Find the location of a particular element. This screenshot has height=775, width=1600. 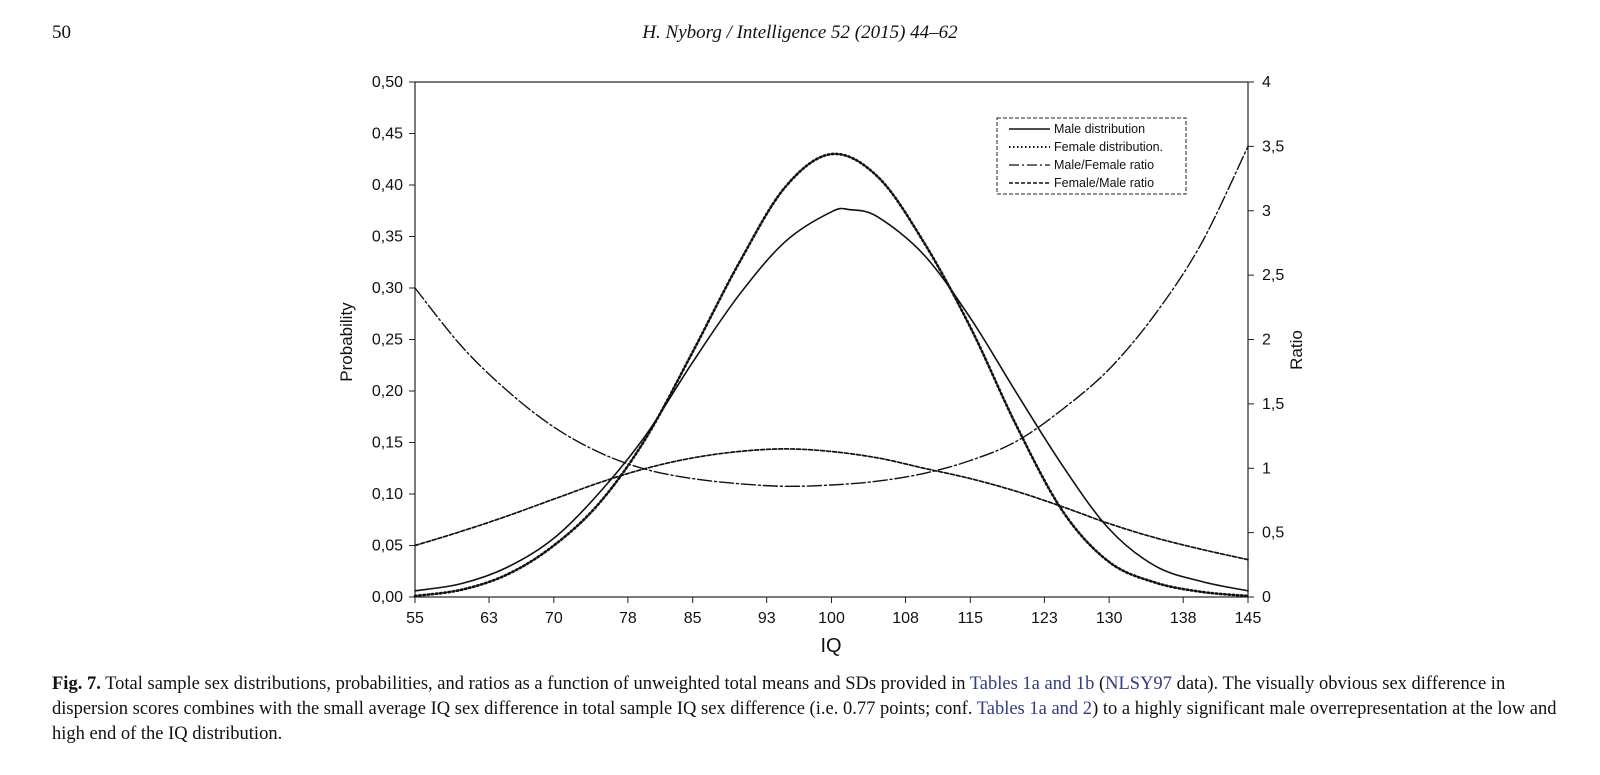

caption-figure-label: Fig. 7. is located at coordinates (76, 684).